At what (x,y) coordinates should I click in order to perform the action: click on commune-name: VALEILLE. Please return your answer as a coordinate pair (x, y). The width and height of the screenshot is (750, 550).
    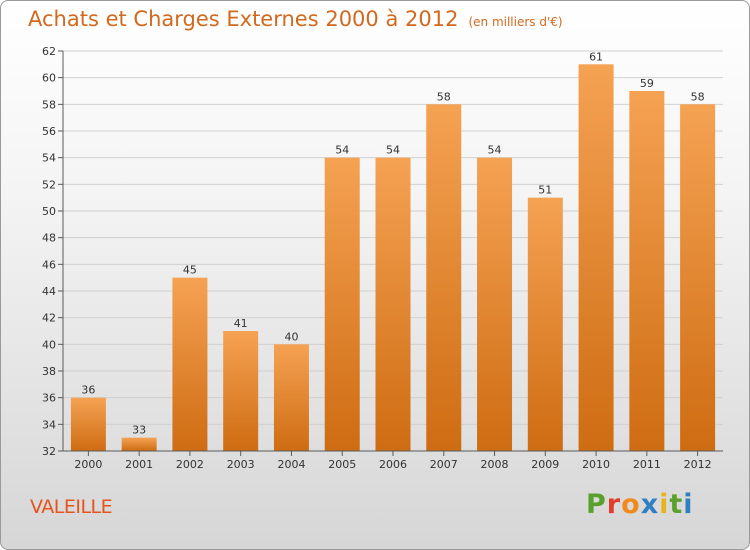
    Looking at the image, I should click on (71, 507).